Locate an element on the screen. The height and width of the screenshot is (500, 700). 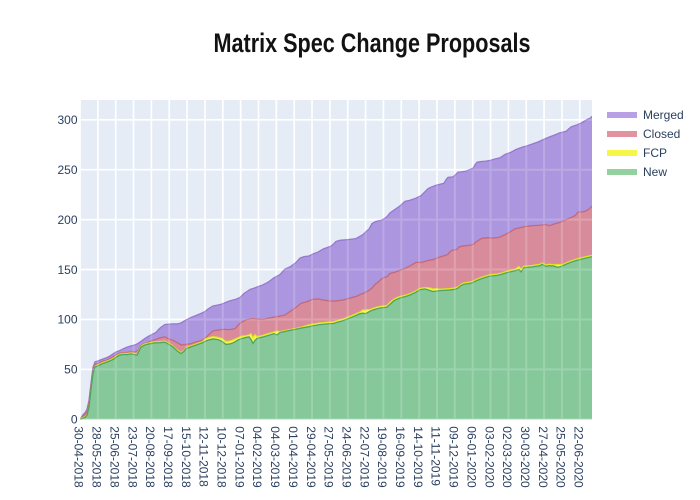
svg-text: 11-11-2019 is located at coordinates (436, 456).